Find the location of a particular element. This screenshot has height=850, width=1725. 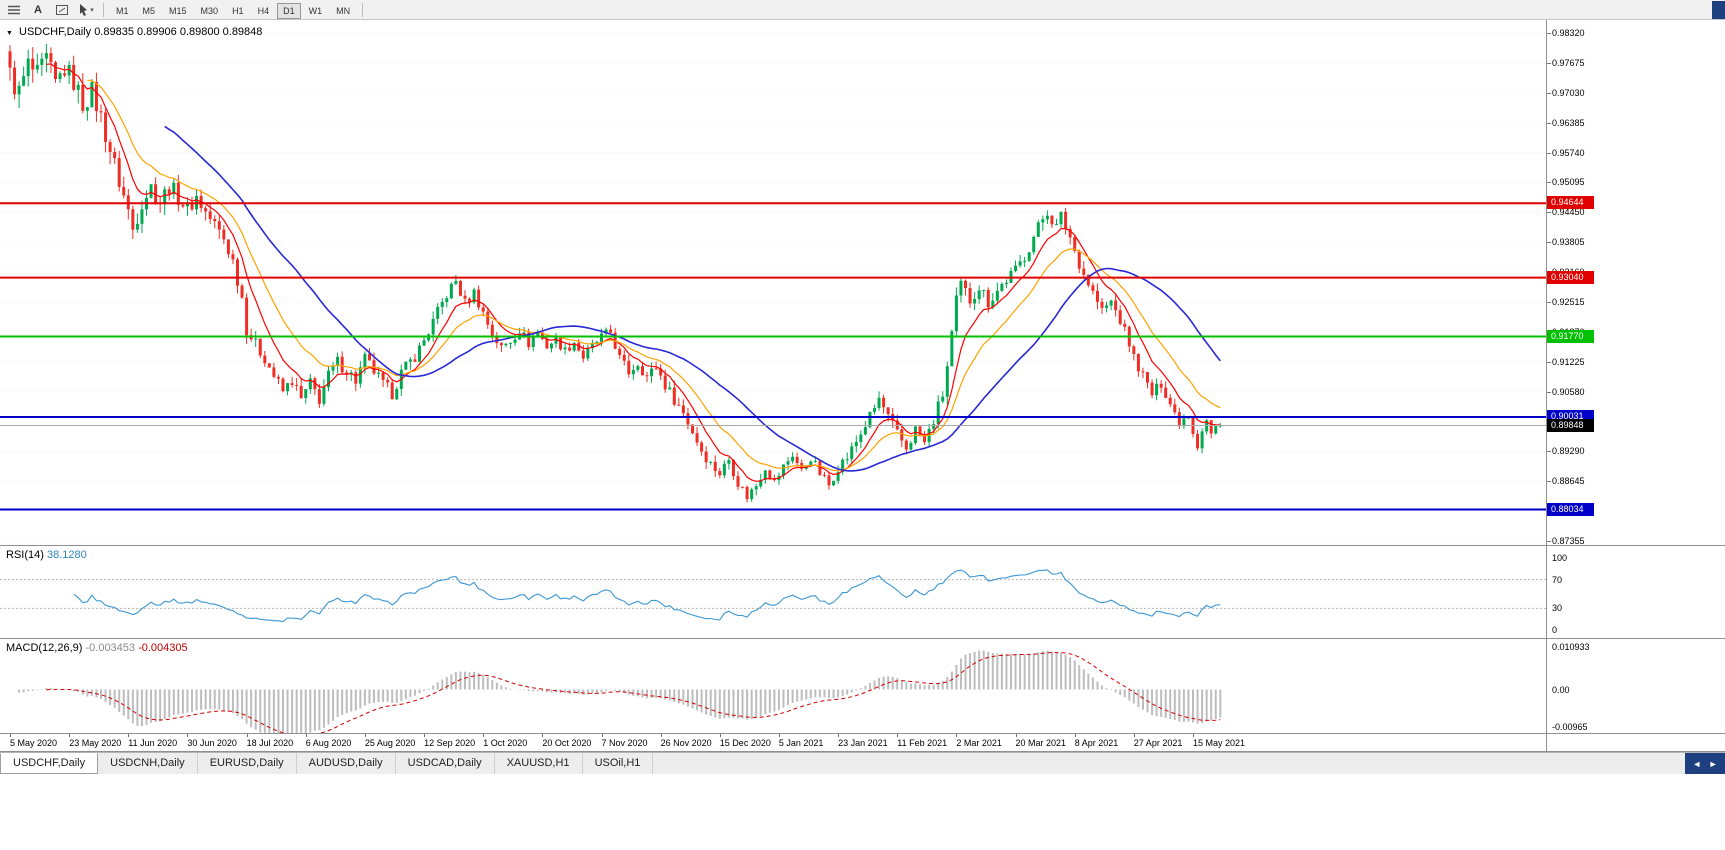

tab-scroll-buttons: ◄ ► is located at coordinates (1705, 763).